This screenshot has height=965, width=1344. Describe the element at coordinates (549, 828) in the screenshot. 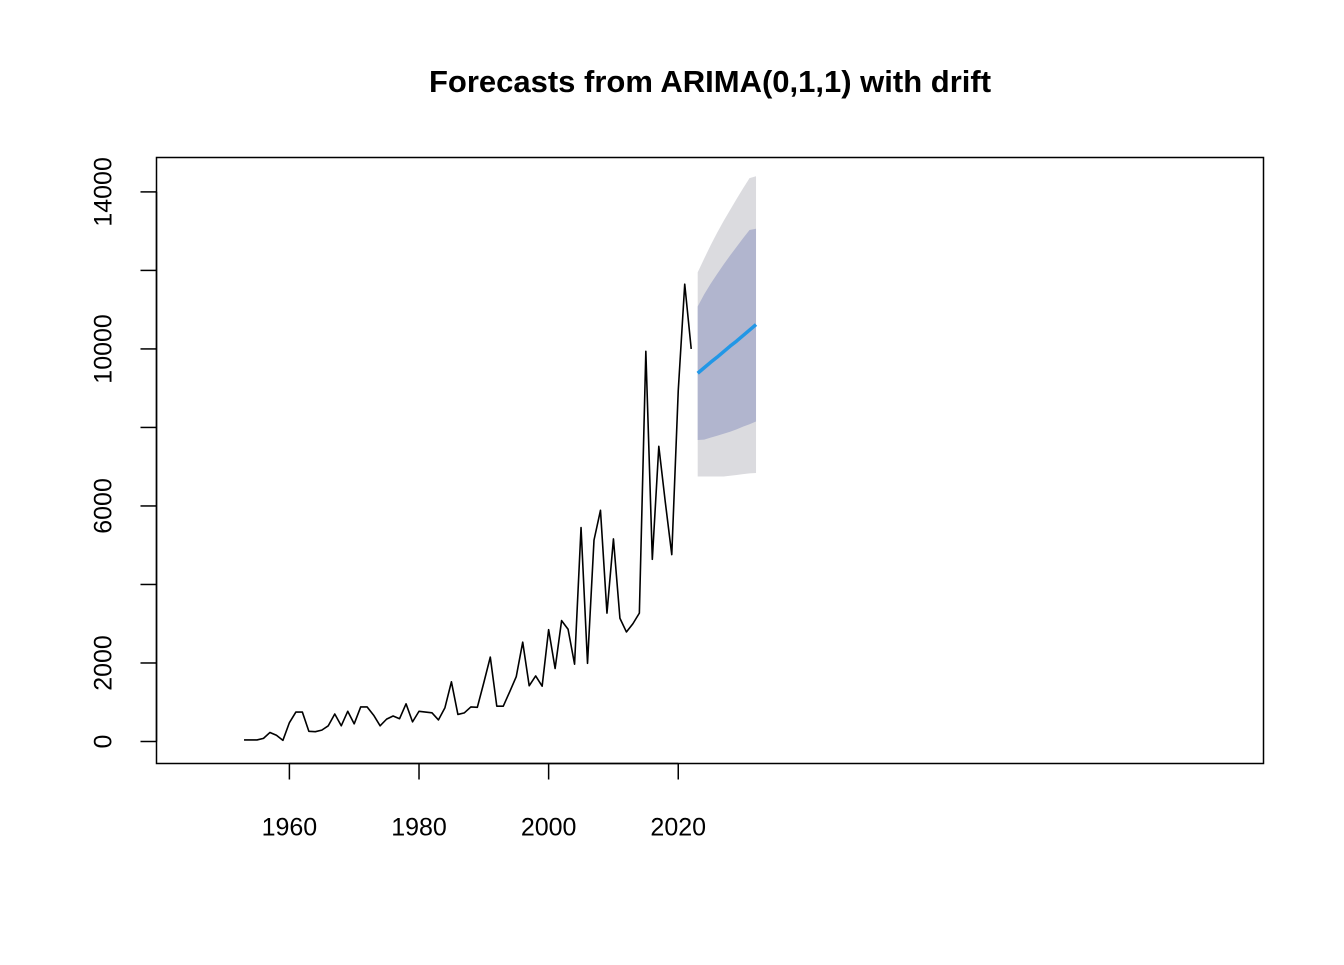

I see `x-tick-label: 2000` at that location.